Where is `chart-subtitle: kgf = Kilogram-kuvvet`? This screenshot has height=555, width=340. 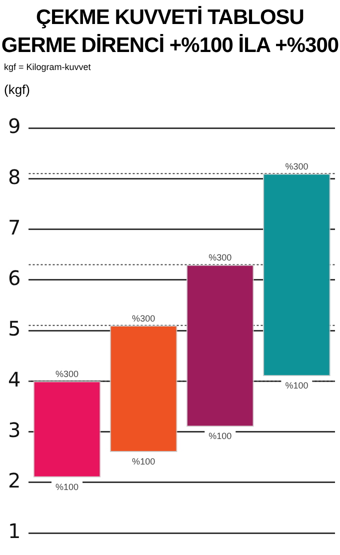 chart-subtitle: kgf = Kilogram-kuvvet is located at coordinates (47, 67).